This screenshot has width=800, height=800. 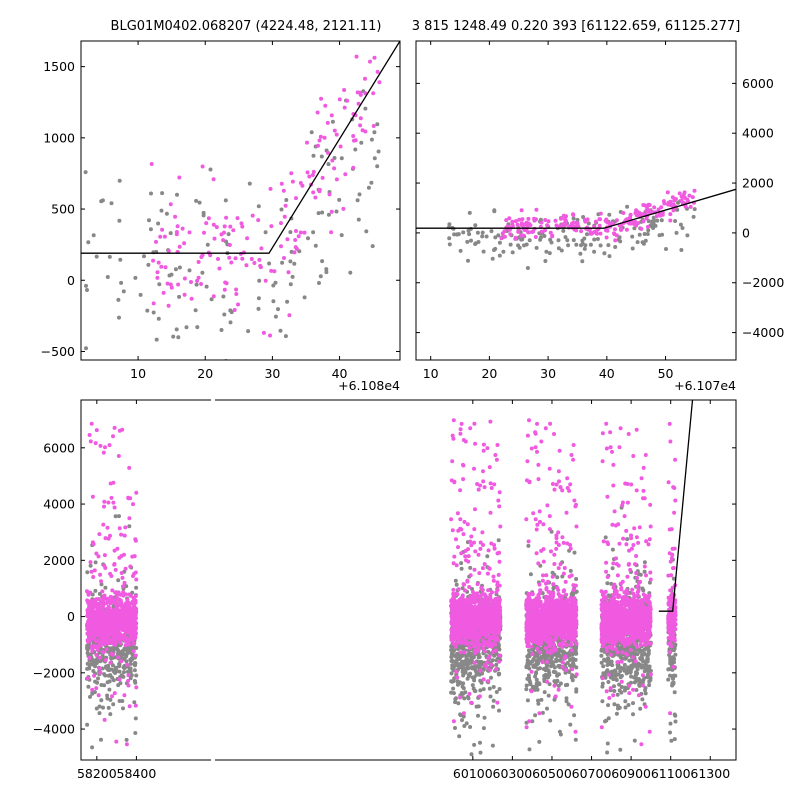 I want to click on y-tick-label: 1000, so click(x=59, y=137).